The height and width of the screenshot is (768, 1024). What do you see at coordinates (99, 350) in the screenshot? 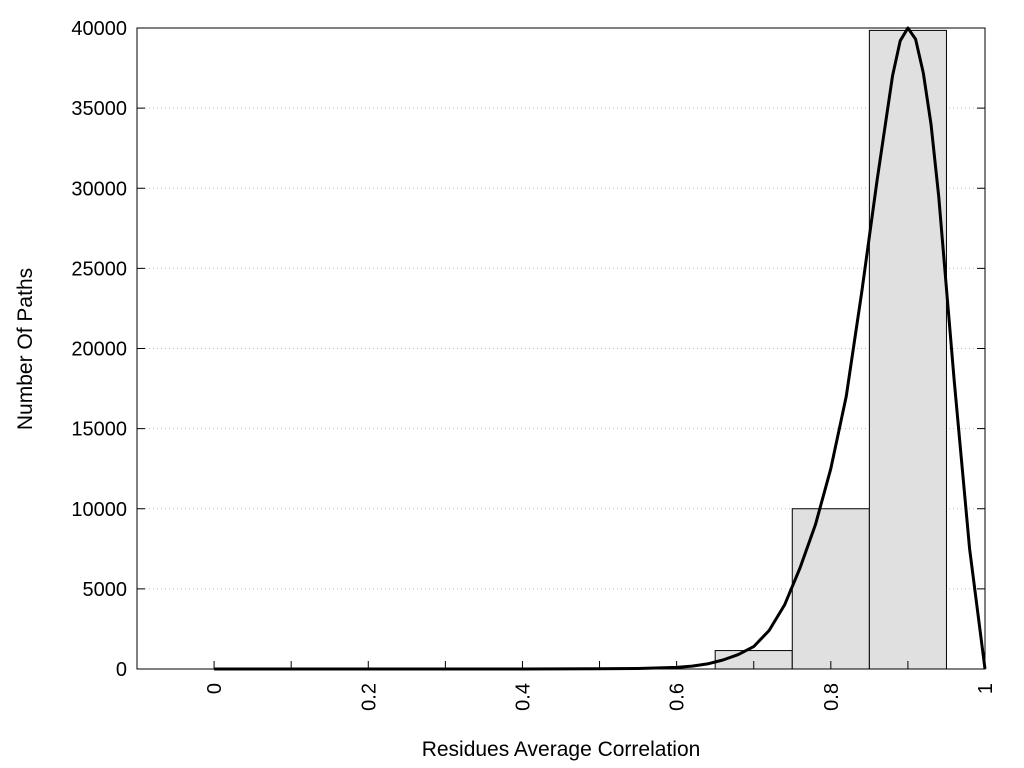
I see `y-tick-label: 20000` at bounding box center [99, 350].